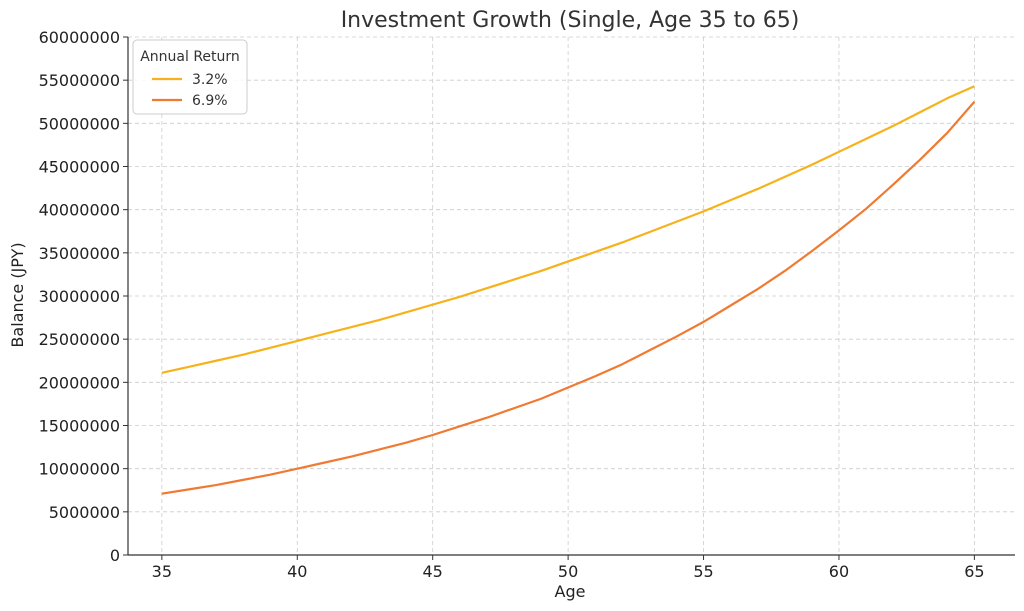 The height and width of the screenshot is (611, 1024). What do you see at coordinates (79, 382) in the screenshot?
I see `y-tick-label: 20000000` at bounding box center [79, 382].